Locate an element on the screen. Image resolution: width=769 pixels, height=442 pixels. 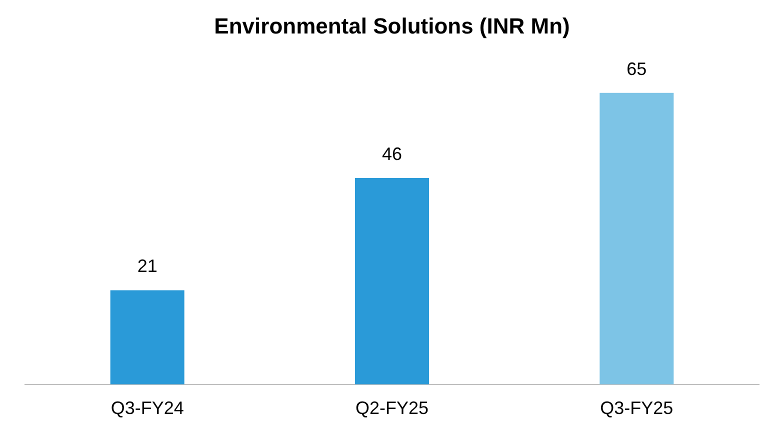
data-label: 21 is located at coordinates (147, 266).